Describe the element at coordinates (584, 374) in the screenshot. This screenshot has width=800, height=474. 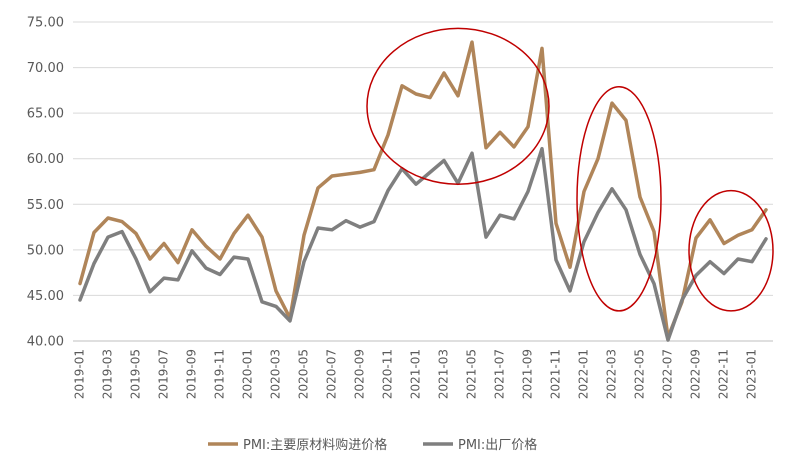
I see `x-tick-label: 2022-01` at that location.